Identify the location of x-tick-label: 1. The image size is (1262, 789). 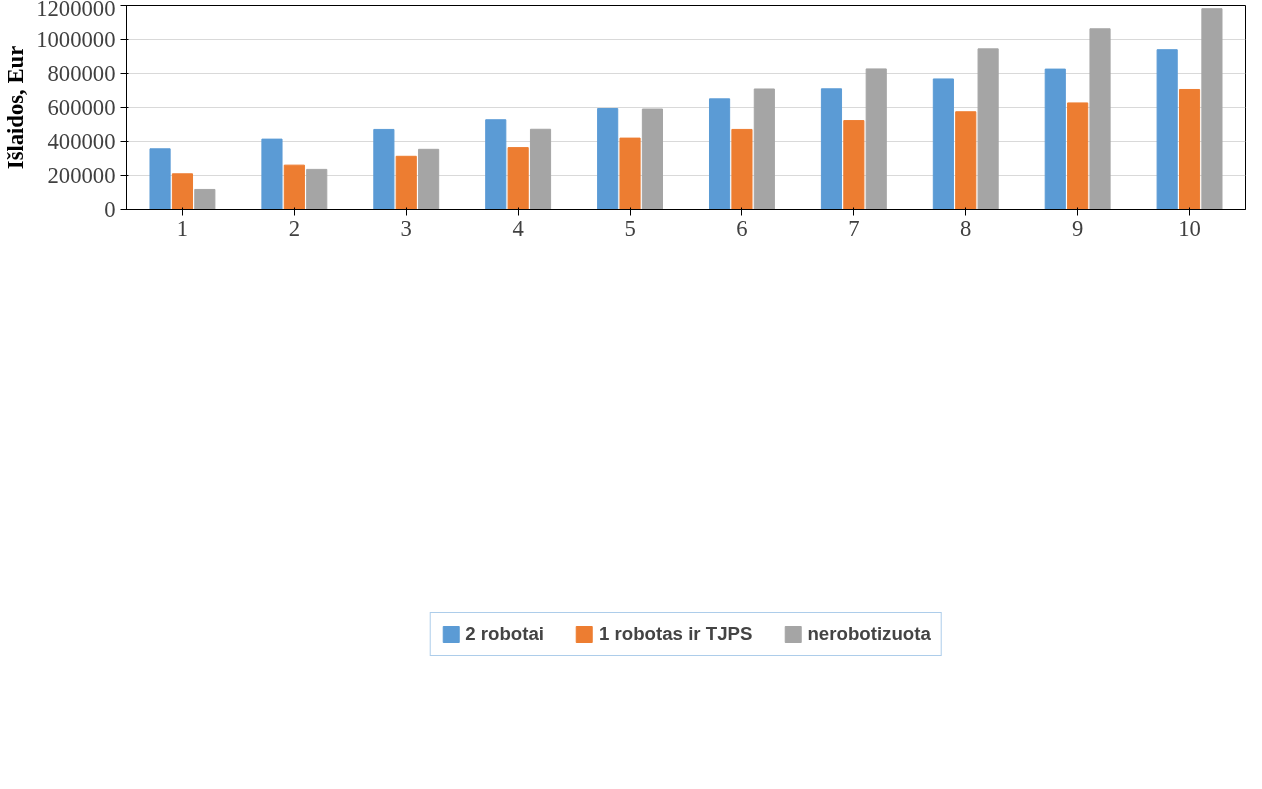
(182, 228).